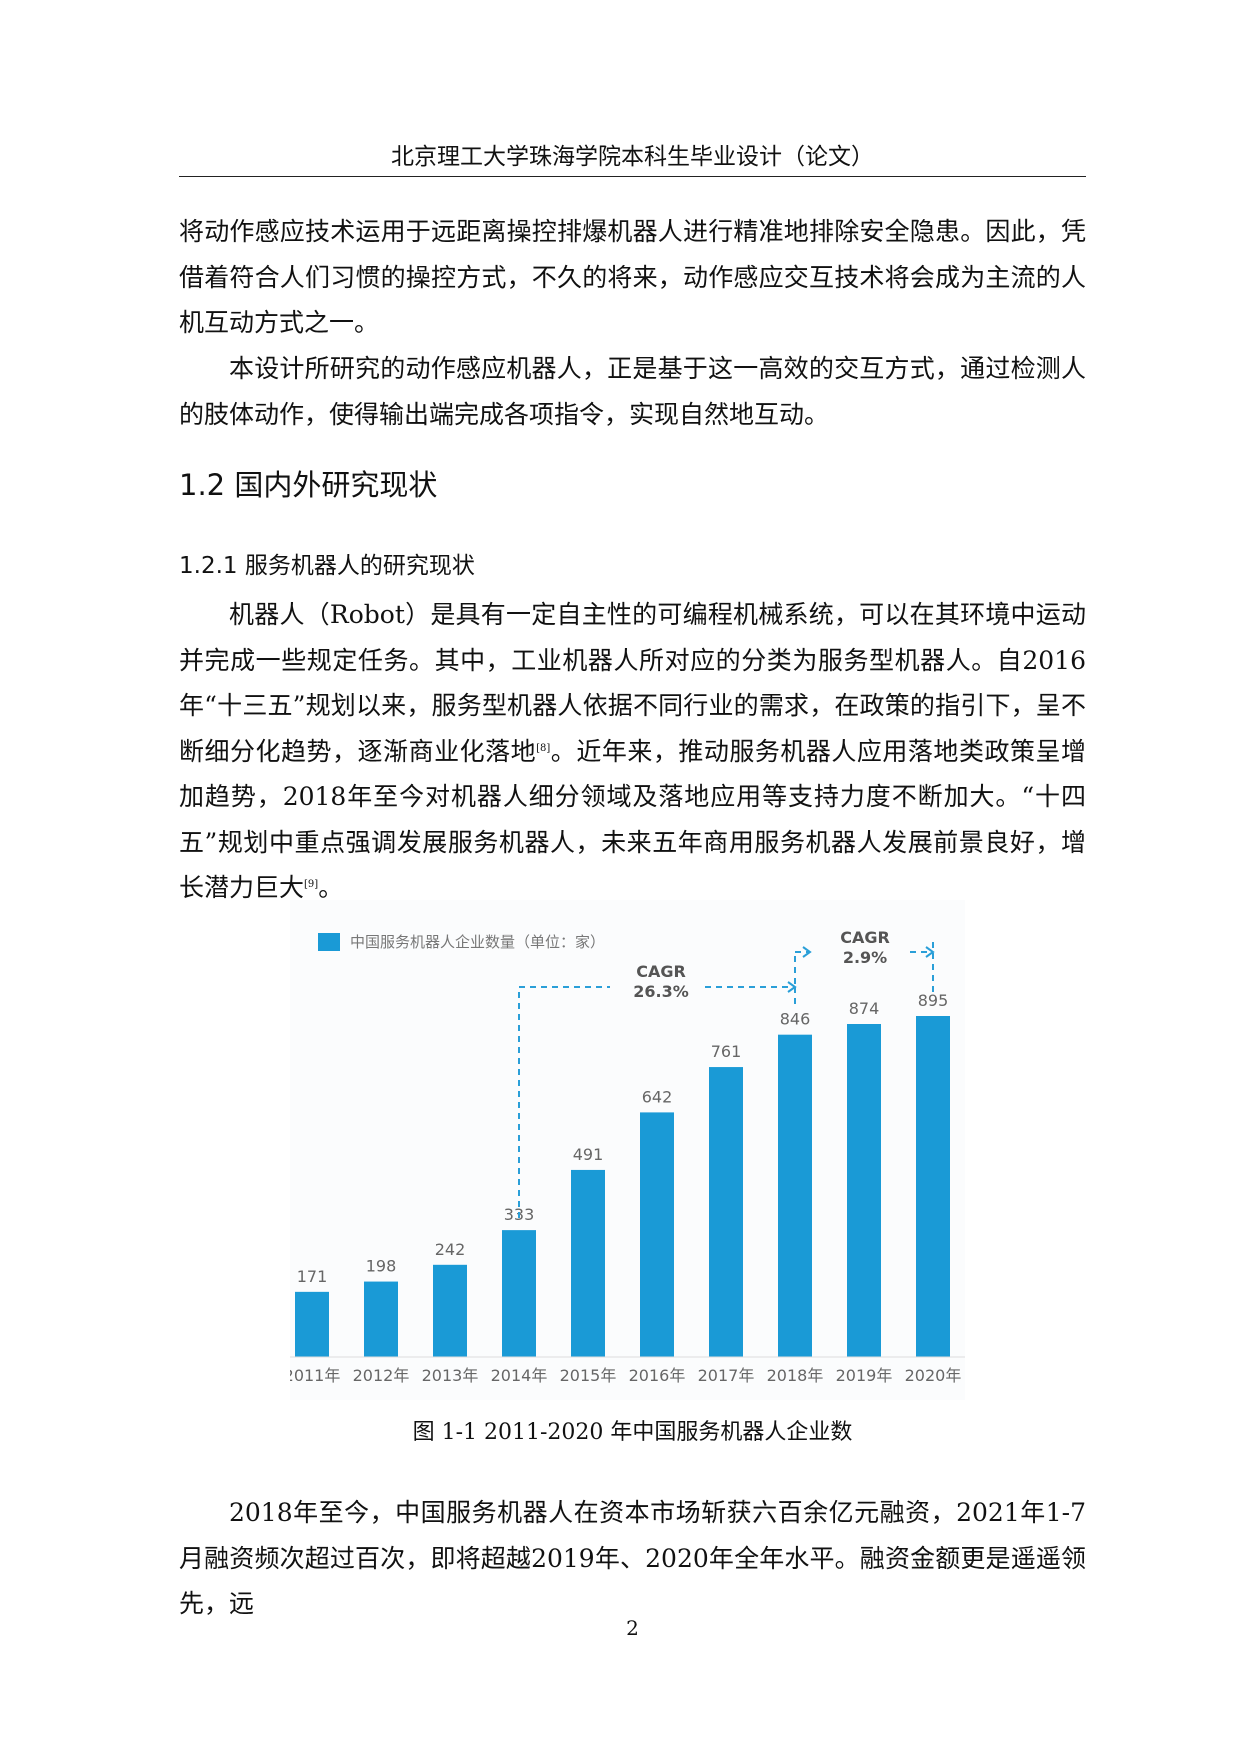 This screenshot has height=1754, width=1240. Describe the element at coordinates (632, 176) in the screenshot. I see `header-rule` at that location.